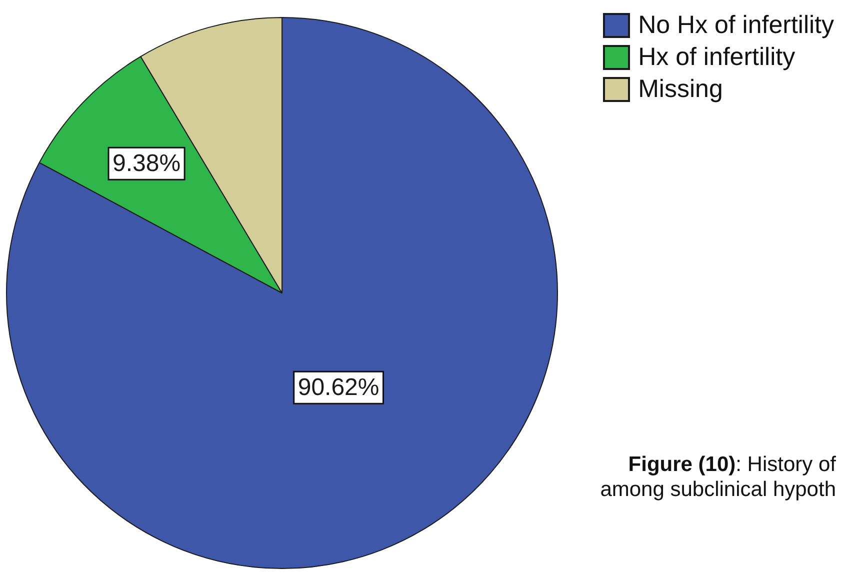 This screenshot has width=842, height=577. What do you see at coordinates (146, 164) in the screenshot?
I see `data-label: 9.38%` at bounding box center [146, 164].